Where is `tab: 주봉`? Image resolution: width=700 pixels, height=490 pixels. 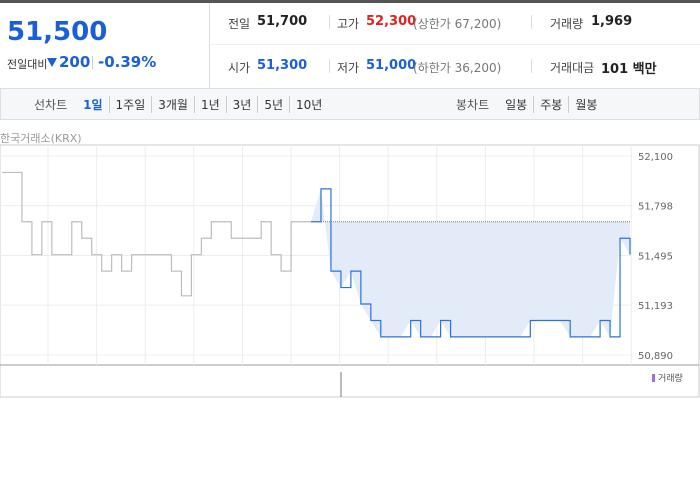 tab: 주봉 is located at coordinates (550, 104).